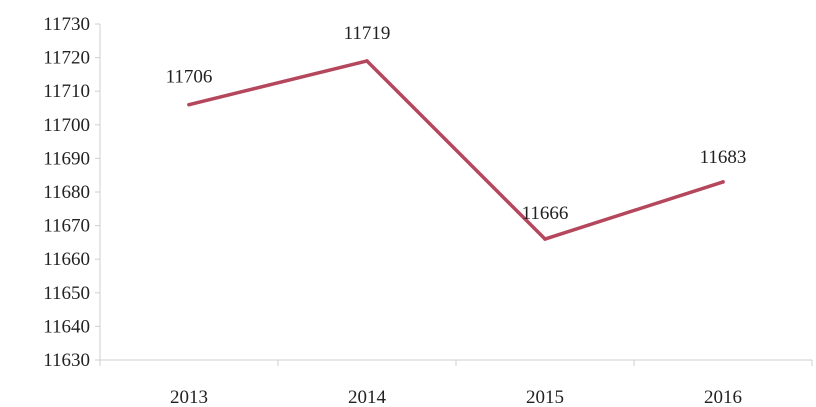  Describe the element at coordinates (456, 383) in the screenshot. I see `x-axis: 2013 2014 2015 2016` at that location.